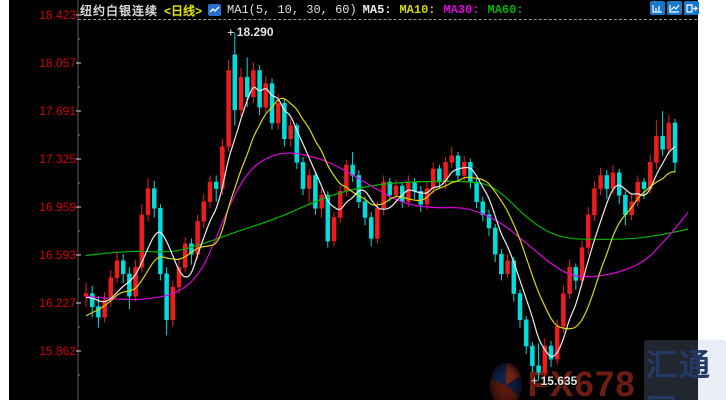  What do you see at coordinates (657, 8) in the screenshot?
I see `chart-panel-icon` at bounding box center [657, 8].